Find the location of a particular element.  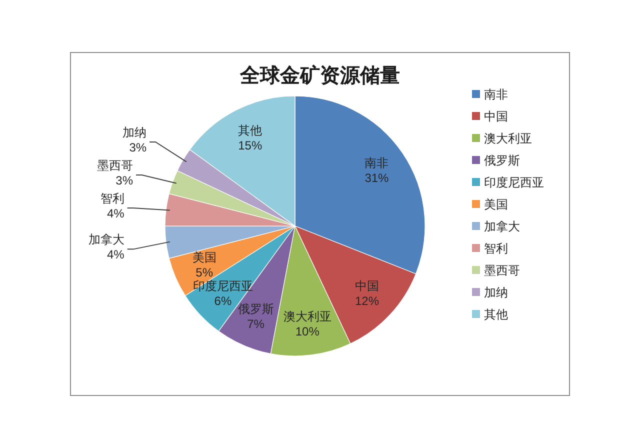

legend-label: 墨西哥 is located at coordinates (502, 271).